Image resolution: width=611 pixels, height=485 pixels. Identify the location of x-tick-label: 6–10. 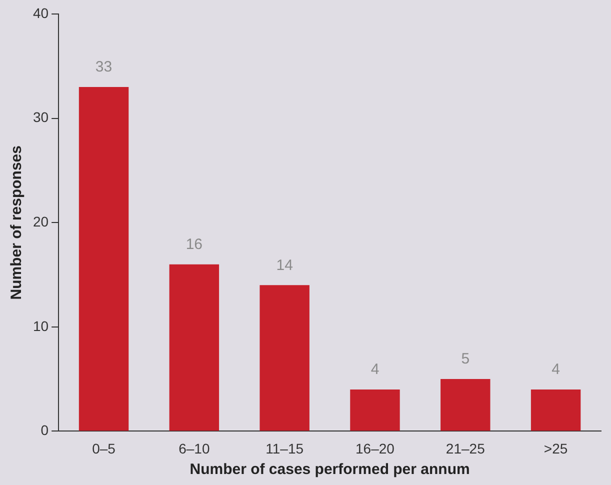
(194, 448).